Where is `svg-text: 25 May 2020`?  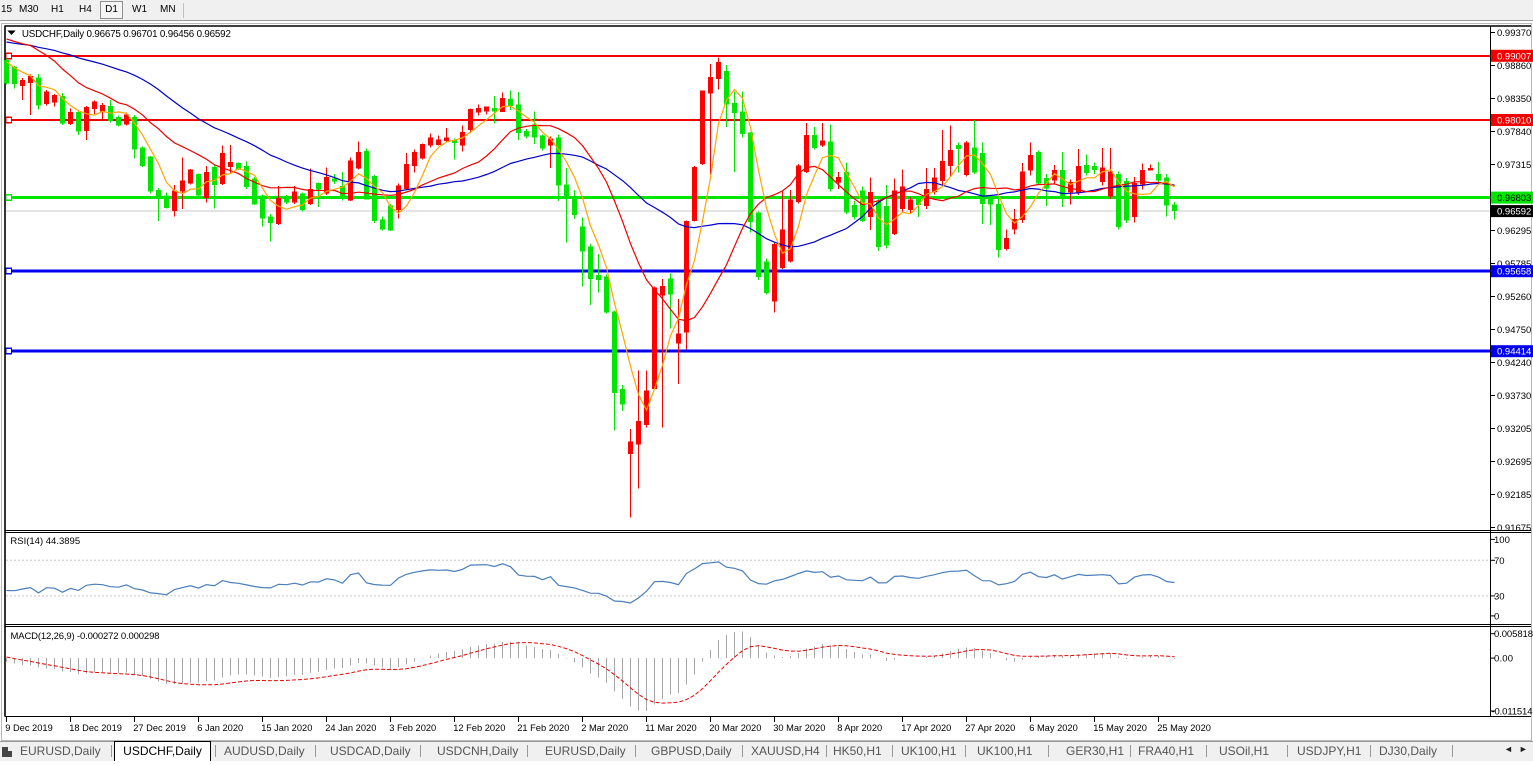
svg-text: 25 May 2020 is located at coordinates (1184, 728).